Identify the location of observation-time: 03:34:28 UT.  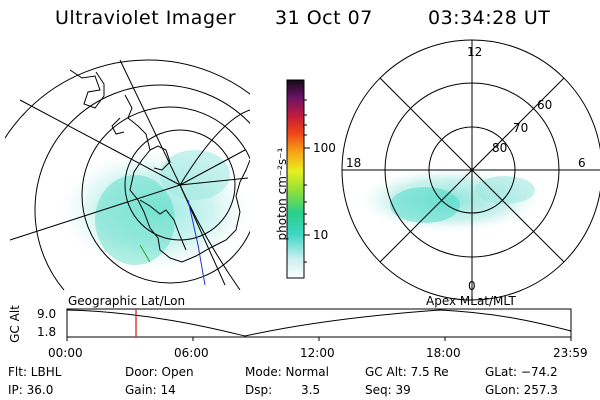
(489, 18).